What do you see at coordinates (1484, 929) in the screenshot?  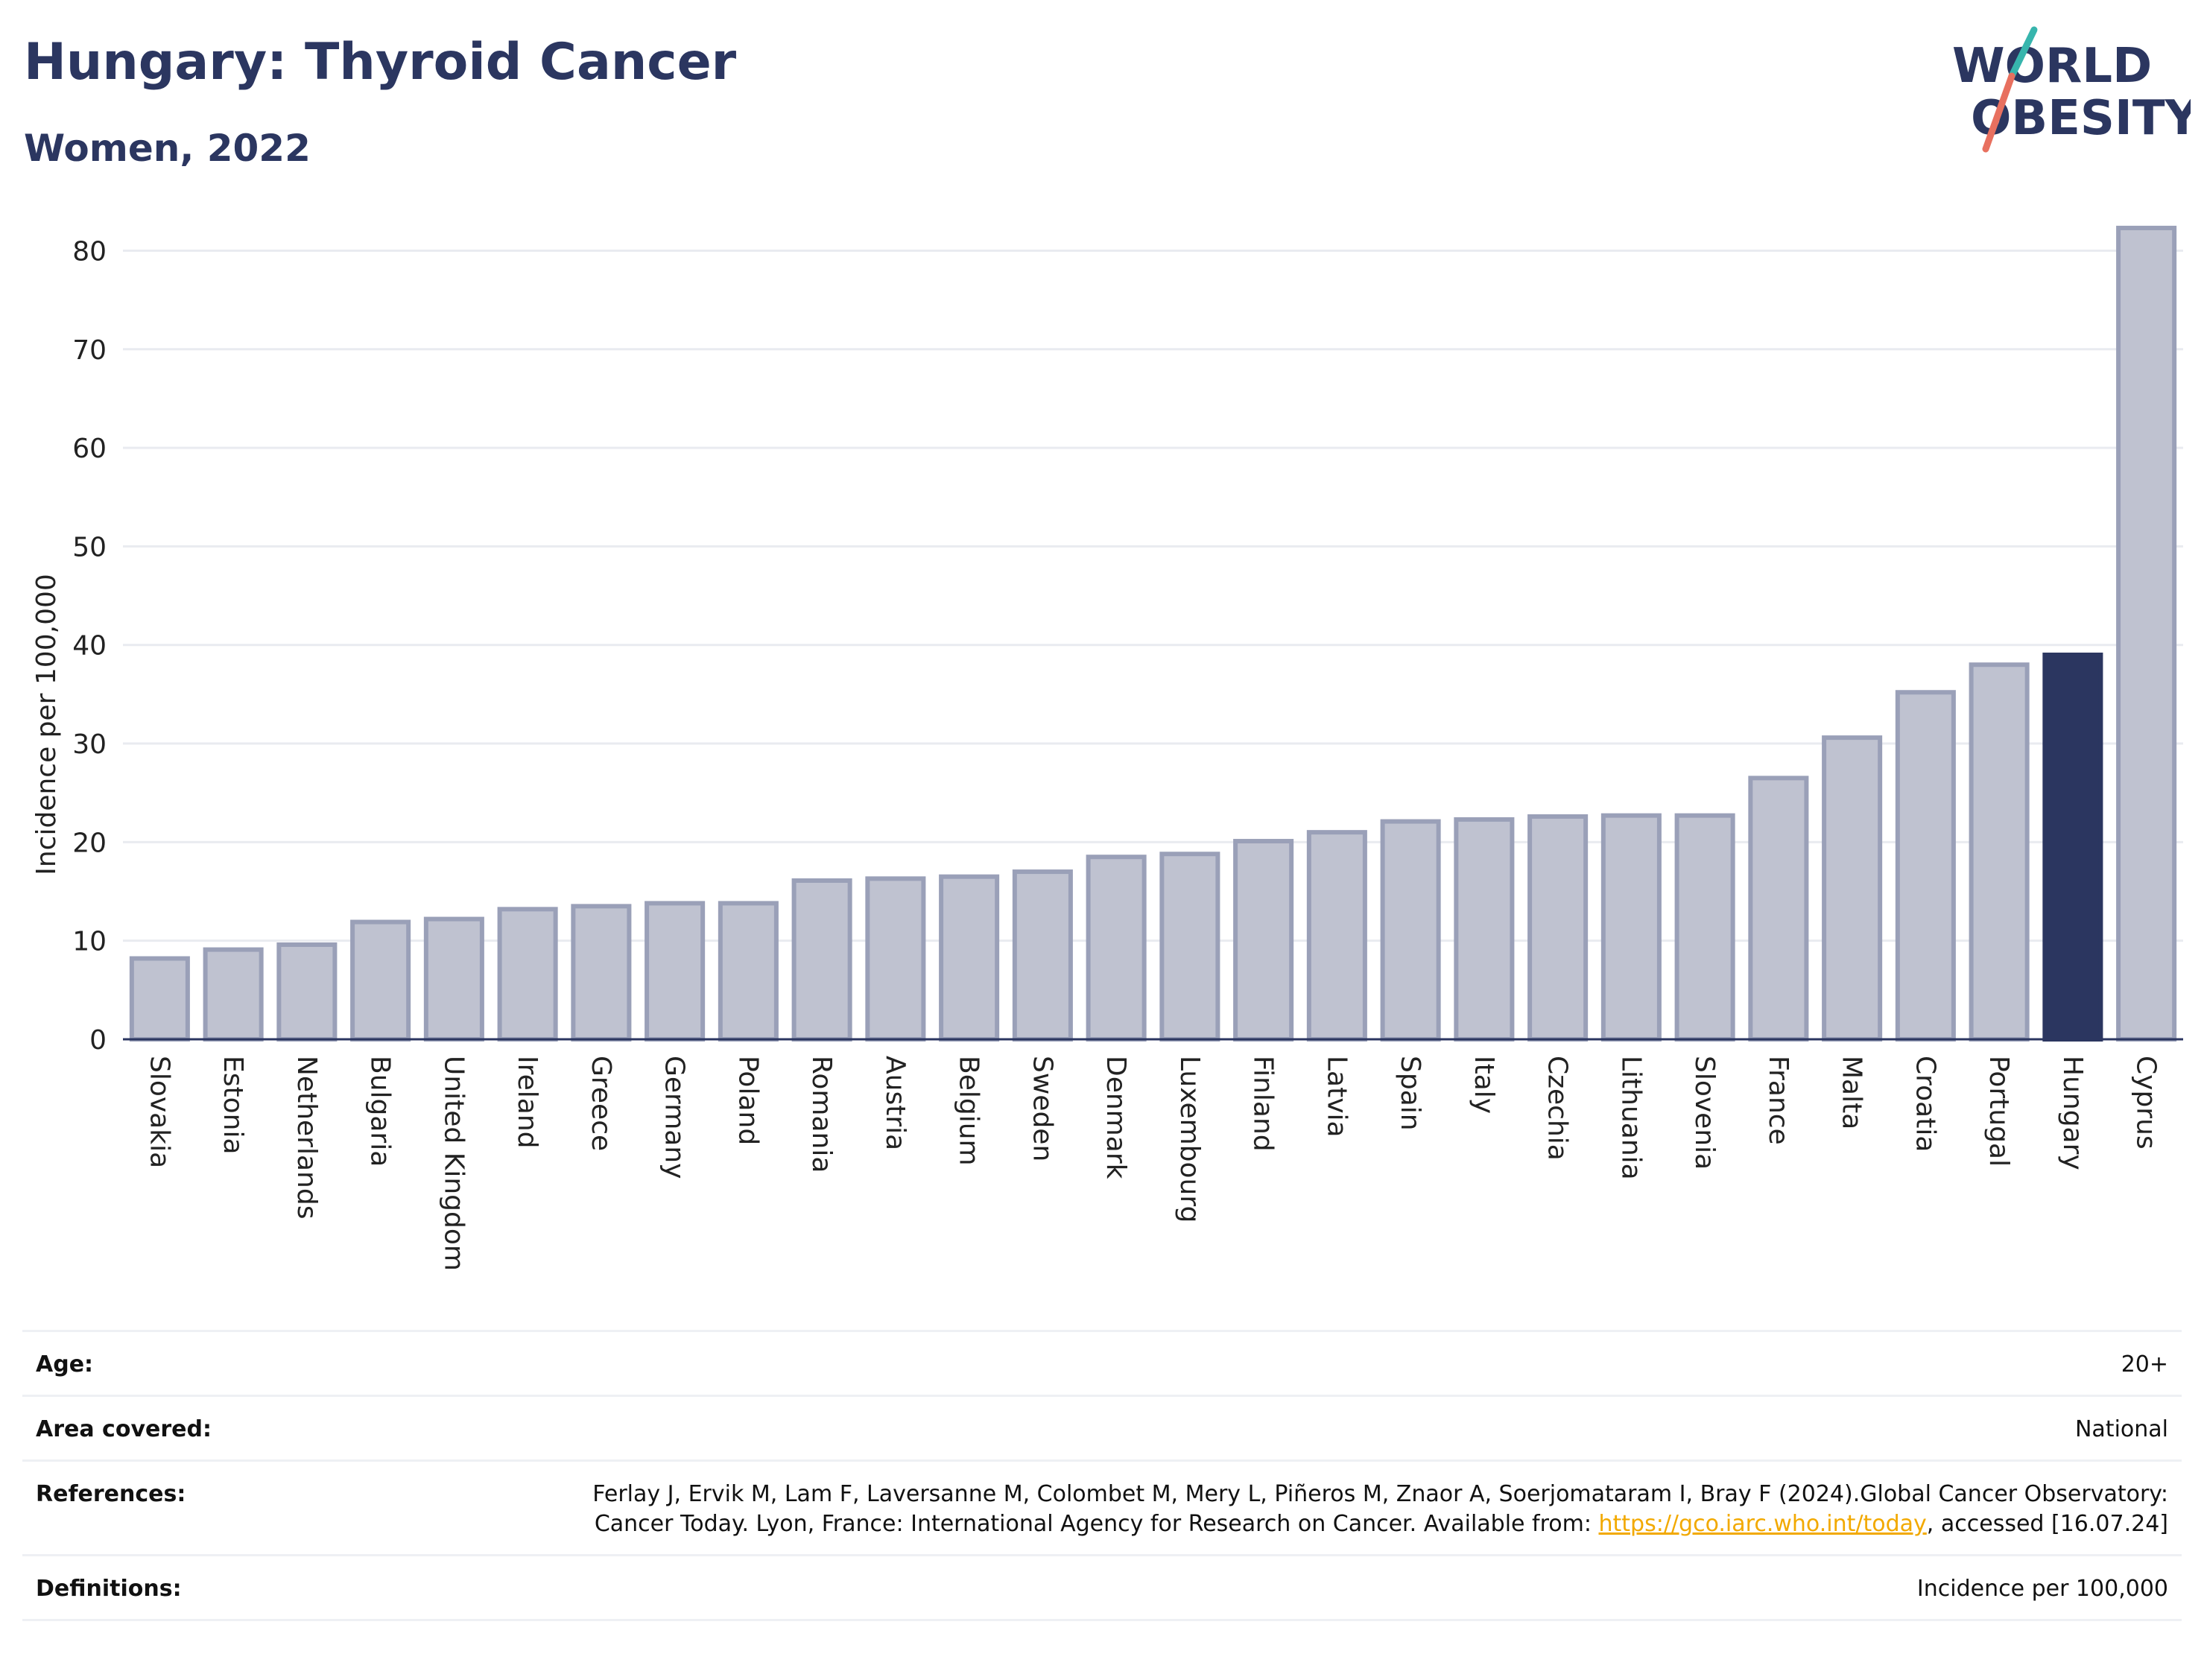 I see `bar-italy` at bounding box center [1484, 929].